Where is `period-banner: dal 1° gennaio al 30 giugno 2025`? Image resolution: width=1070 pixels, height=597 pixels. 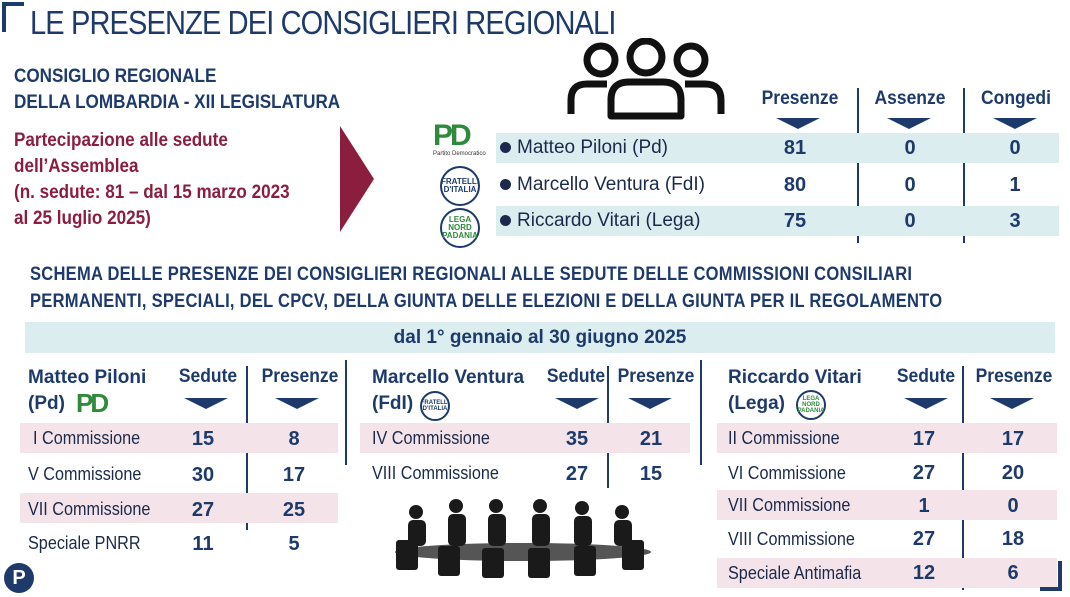 period-banner: dal 1° gennaio al 30 giugno 2025 is located at coordinates (540, 337).